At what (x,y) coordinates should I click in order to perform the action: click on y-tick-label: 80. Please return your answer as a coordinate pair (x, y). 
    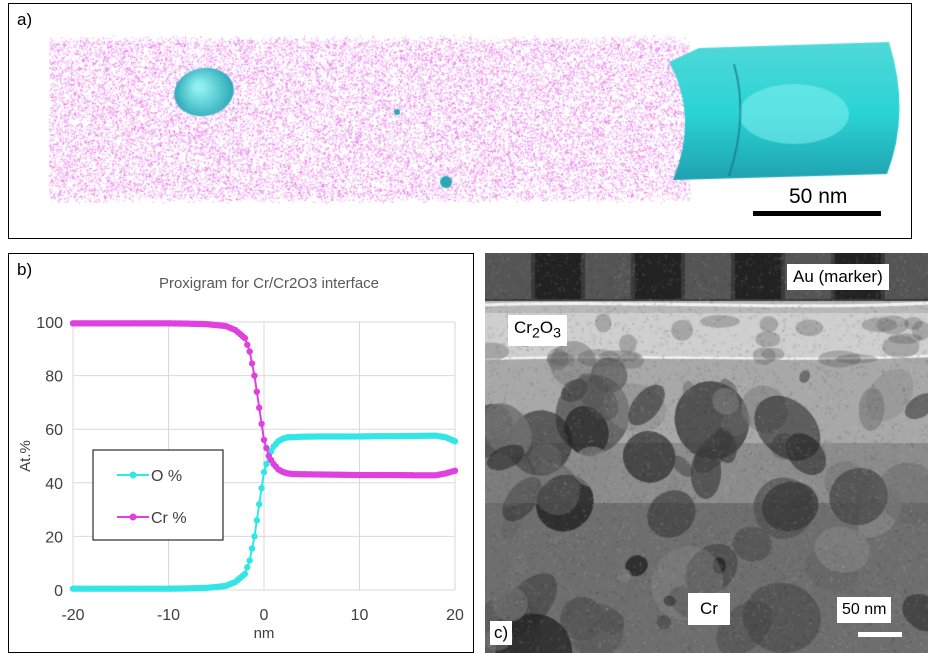
    Looking at the image, I should click on (54, 377).